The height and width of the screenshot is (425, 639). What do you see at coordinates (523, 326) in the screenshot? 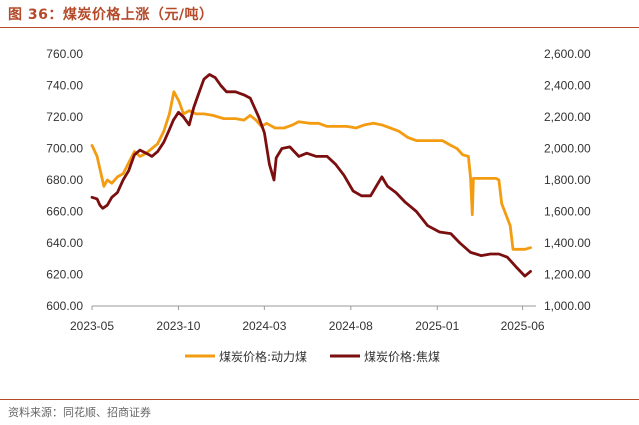
I see `x-tick-label: 2025-06` at bounding box center [523, 326].